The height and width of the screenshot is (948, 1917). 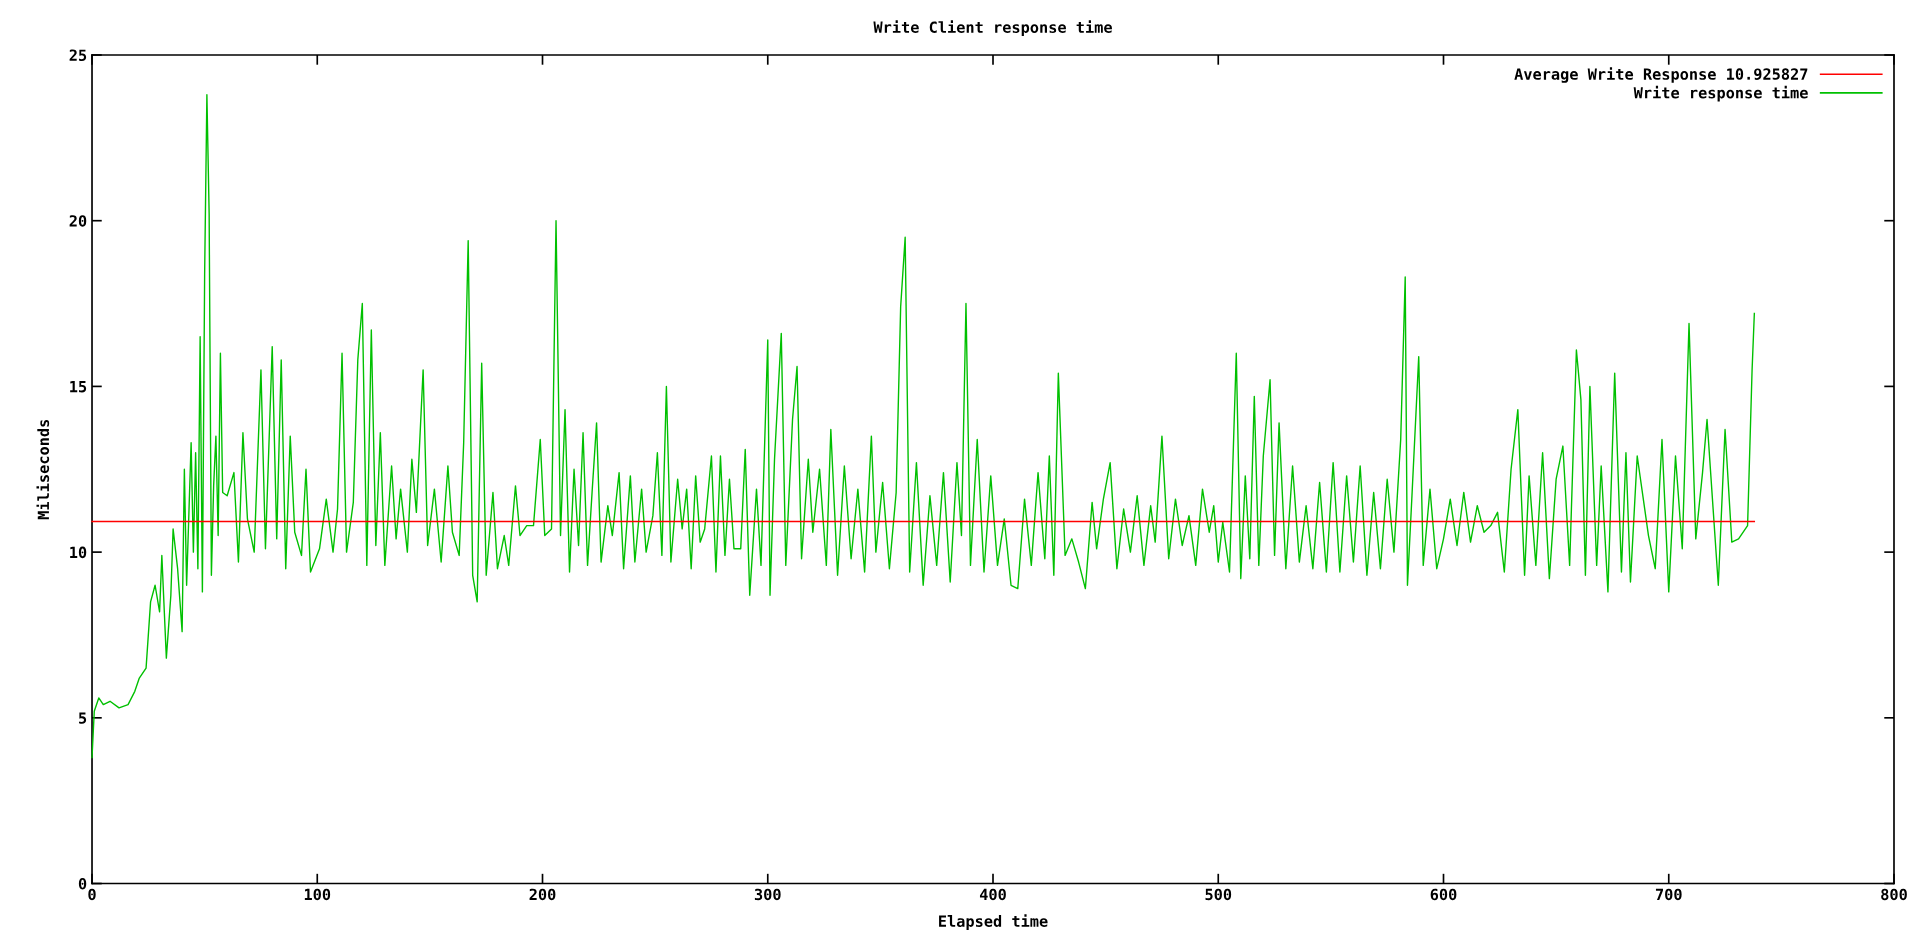 What do you see at coordinates (317, 894) in the screenshot?
I see `x-tick-label: 100` at bounding box center [317, 894].